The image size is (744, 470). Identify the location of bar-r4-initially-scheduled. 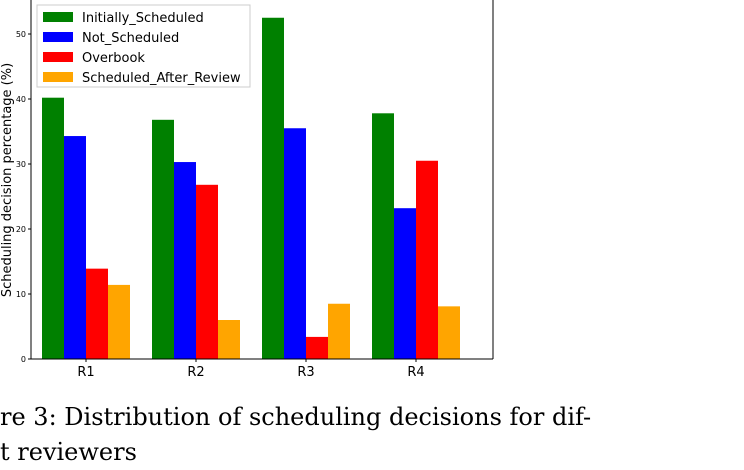
(383, 236).